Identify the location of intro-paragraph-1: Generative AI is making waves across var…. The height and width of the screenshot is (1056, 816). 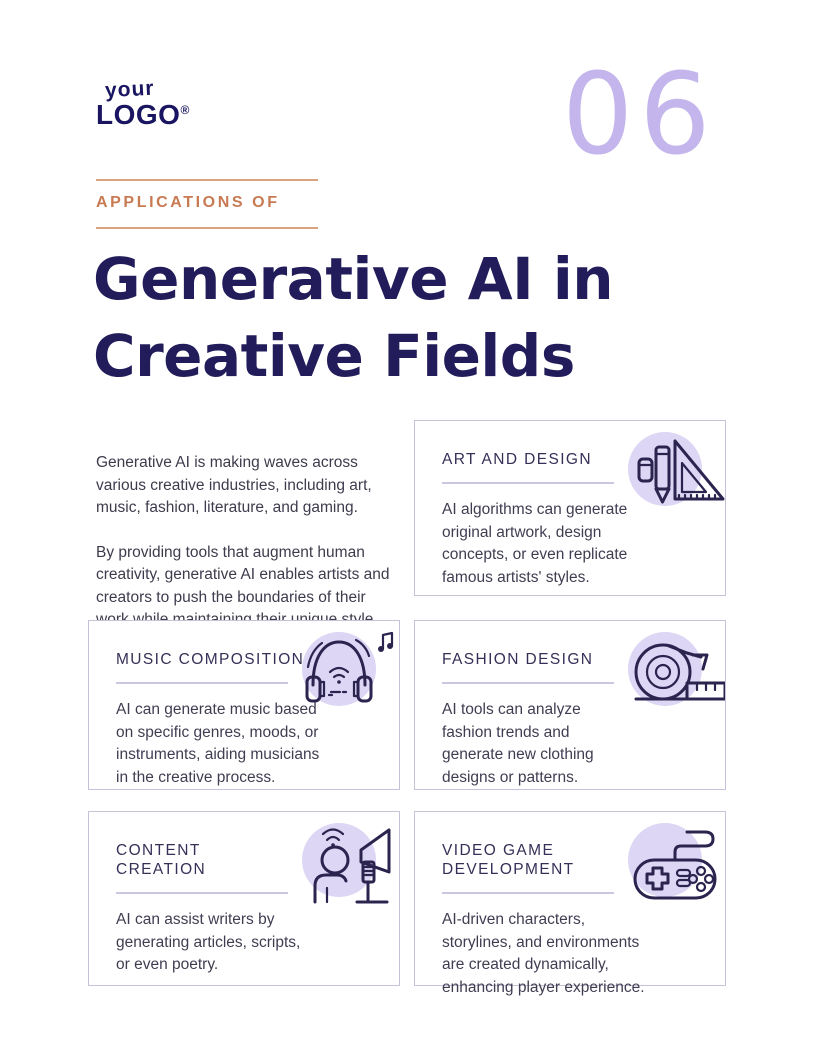
(234, 485).